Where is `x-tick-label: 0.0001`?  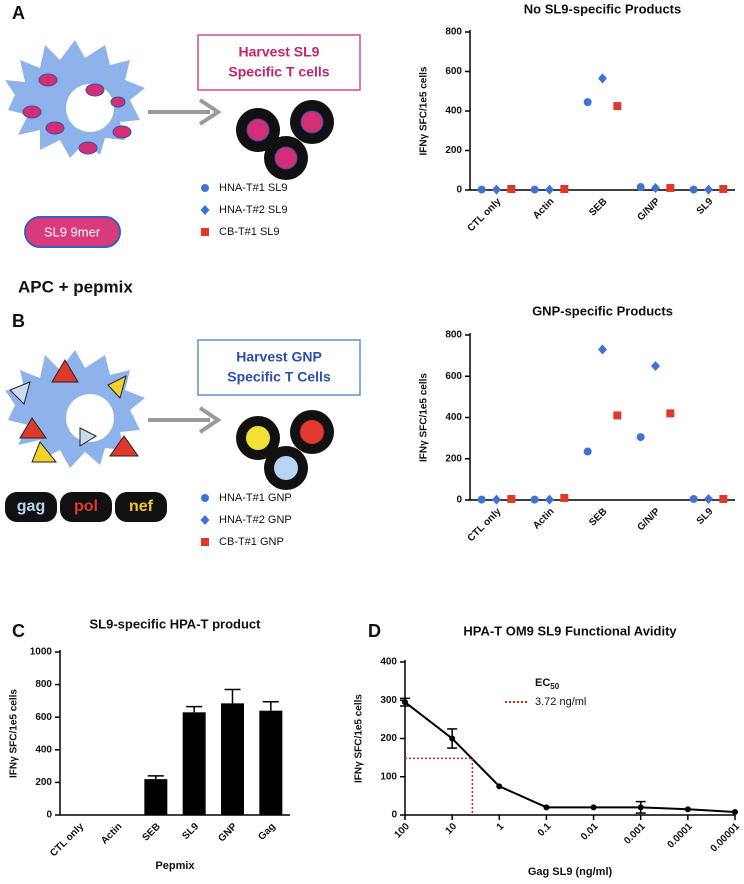
x-tick-label: 0.0001 is located at coordinates (680, 836).